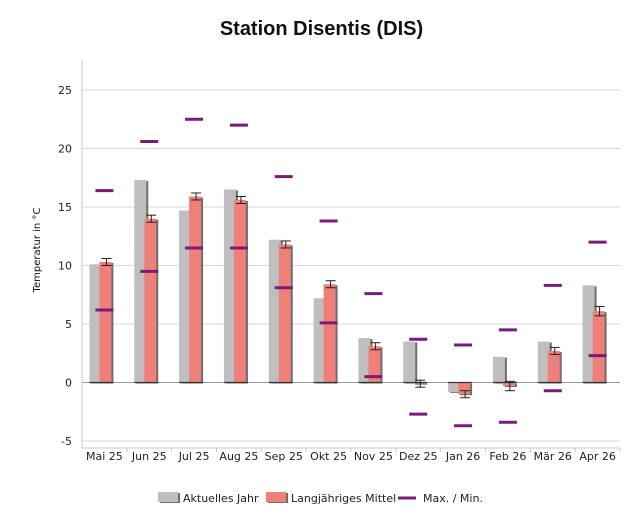  I want to click on y-tick-label: 20, so click(65, 149).